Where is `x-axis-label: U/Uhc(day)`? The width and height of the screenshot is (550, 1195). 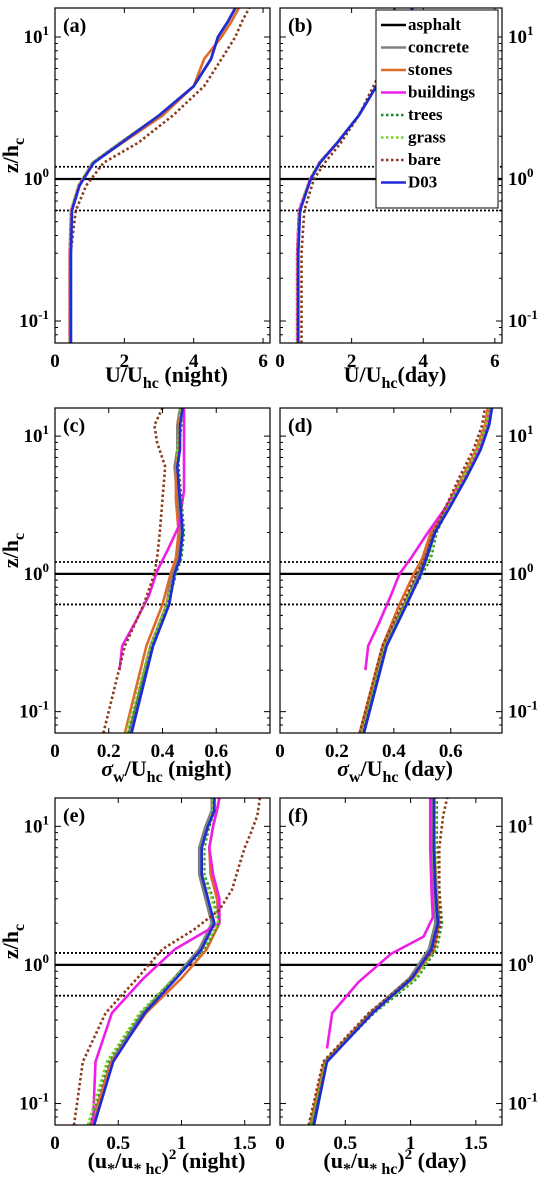
x-axis-label: U/Uhc(day) is located at coordinates (395, 377).